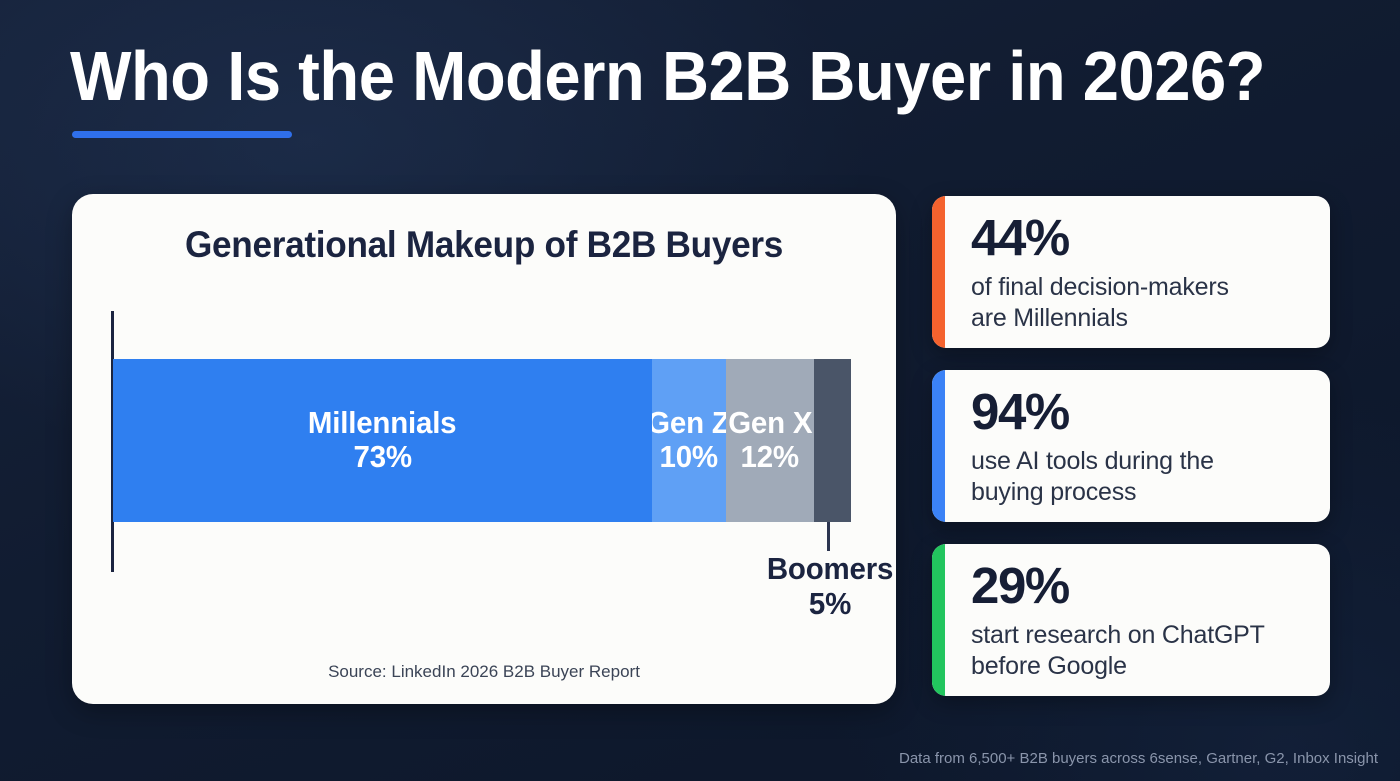 This screenshot has width=1400, height=781. I want to click on bar-segment-value: 10%, so click(688, 456).